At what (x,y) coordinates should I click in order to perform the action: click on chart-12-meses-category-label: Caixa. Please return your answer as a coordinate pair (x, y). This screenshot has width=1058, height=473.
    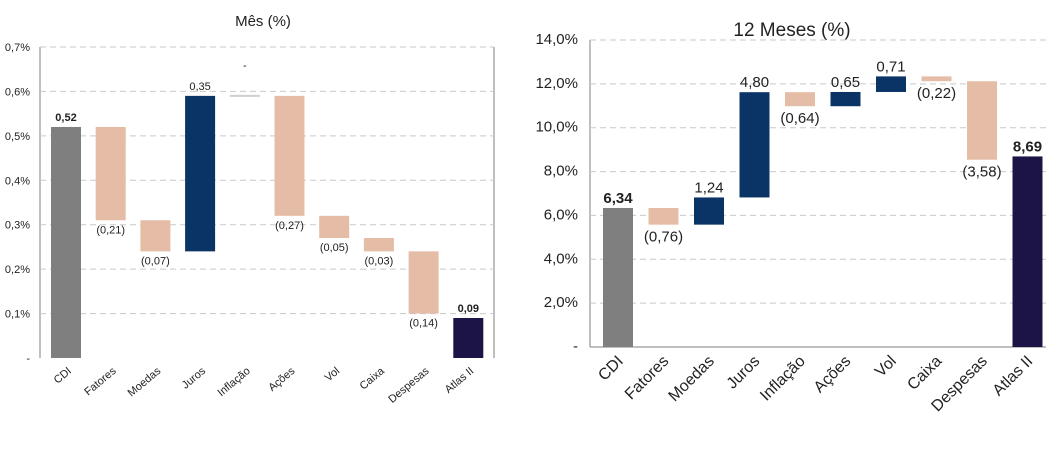
    Looking at the image, I should click on (924, 373).